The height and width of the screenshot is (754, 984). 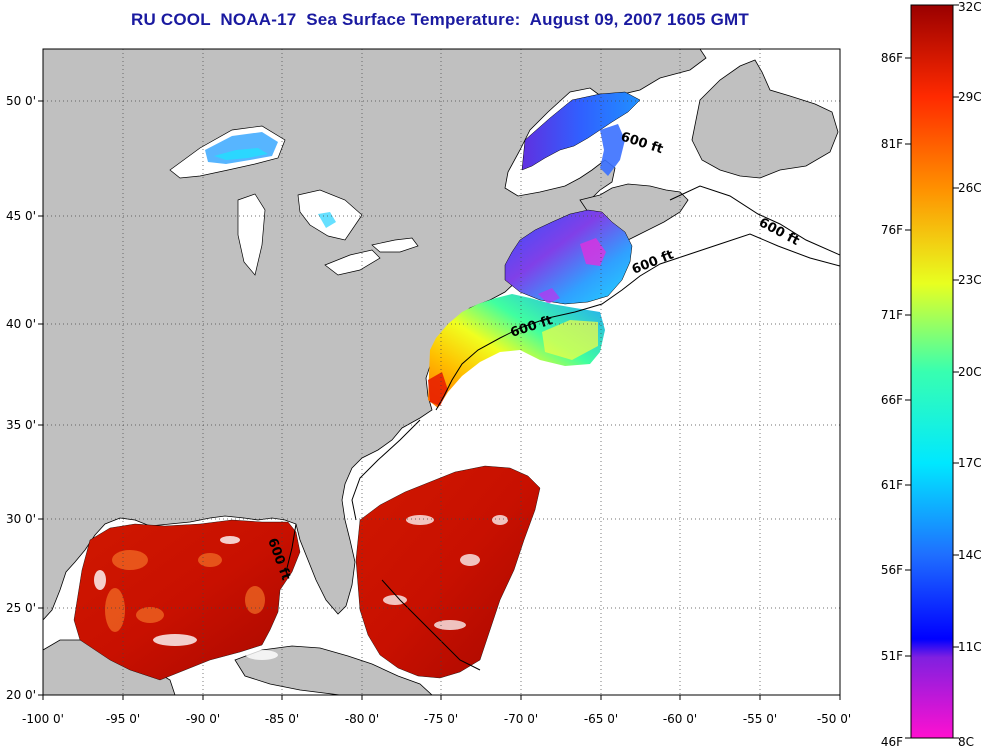 I want to click on gulf-of-mexico-cloud-gaps, so click(x=186, y=598).